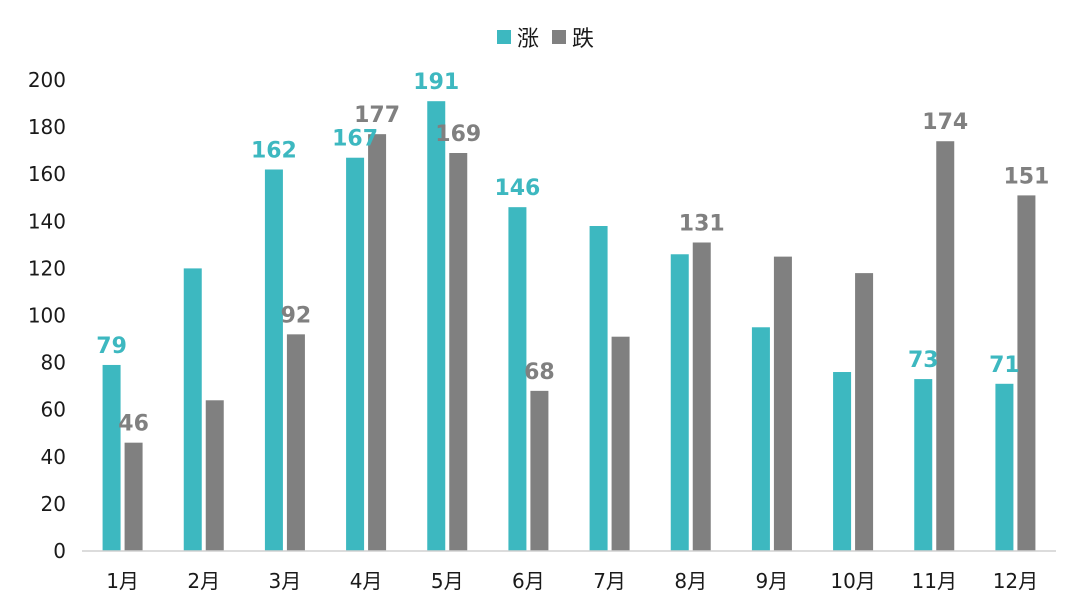 The height and width of the screenshot is (615, 1080). Describe the element at coordinates (47, 174) in the screenshot. I see `y-tick-label: 160` at that location.